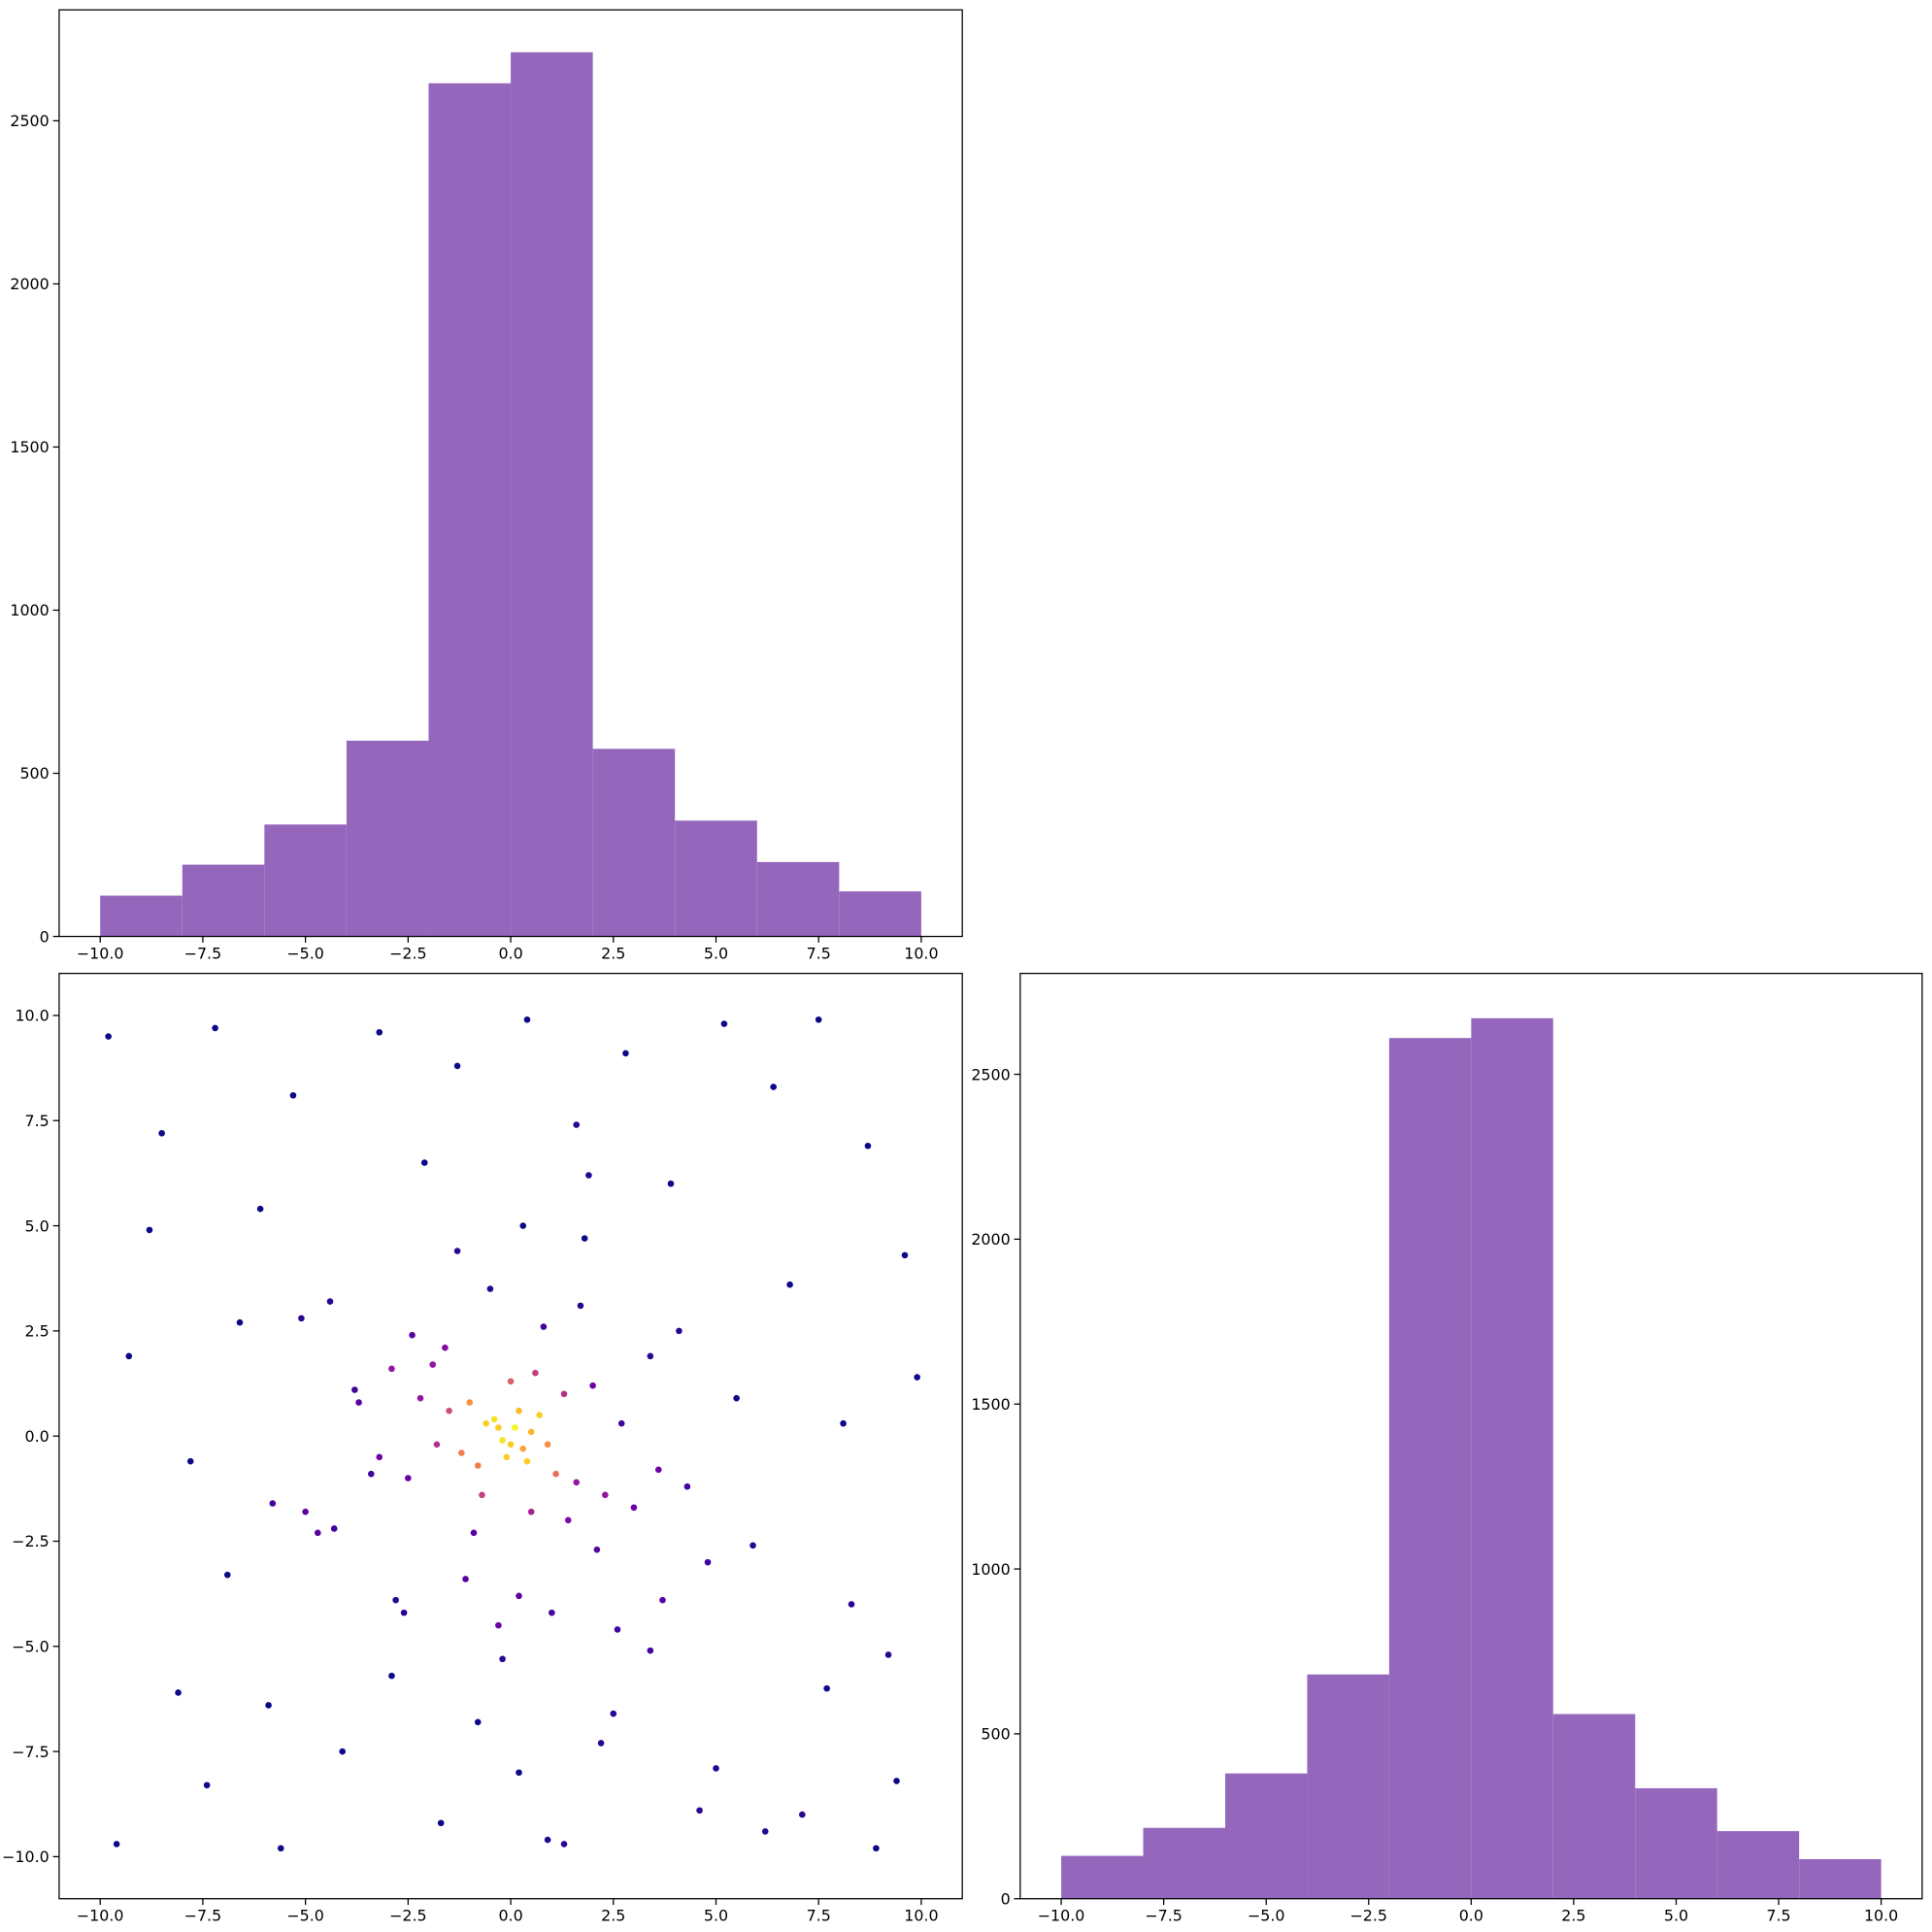 The height and width of the screenshot is (1932, 1932). What do you see at coordinates (510, 1916) in the screenshot?
I see `x-tick-label: 0.0` at bounding box center [510, 1916].